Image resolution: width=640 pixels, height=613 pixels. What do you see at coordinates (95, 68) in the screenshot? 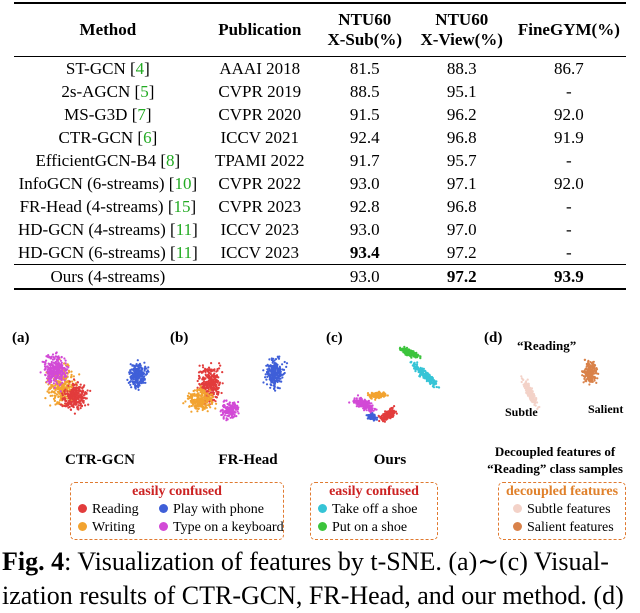
I see `method-name: ST-GCN` at bounding box center [95, 68].